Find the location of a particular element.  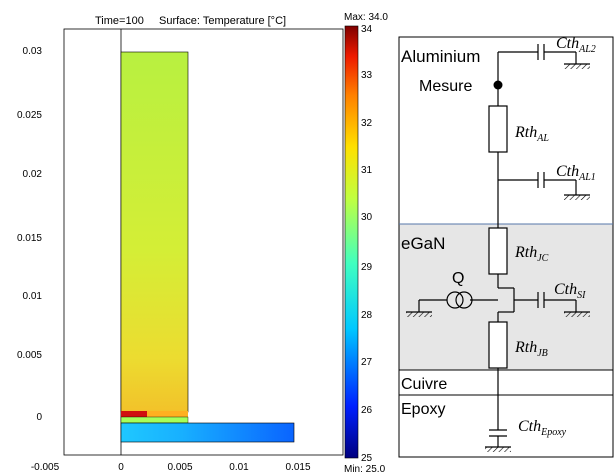

time-label: Time=100 is located at coordinates (119, 21).